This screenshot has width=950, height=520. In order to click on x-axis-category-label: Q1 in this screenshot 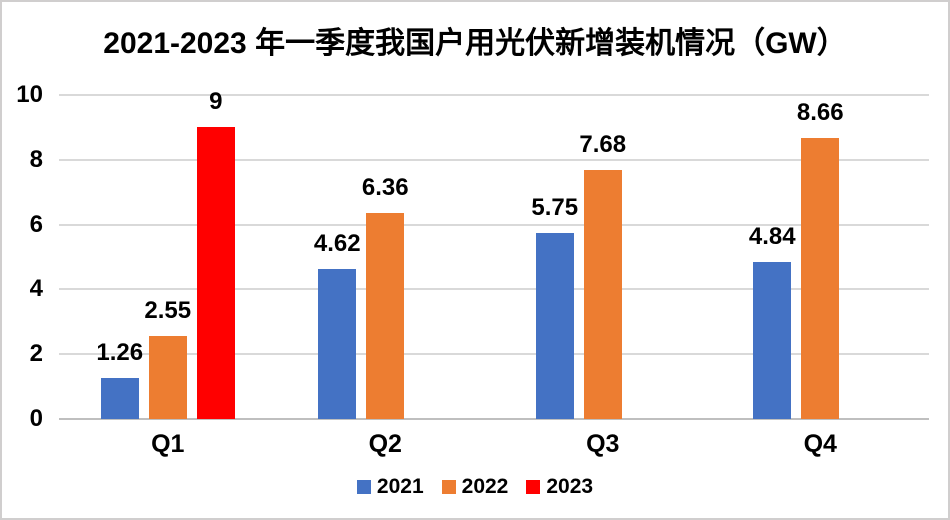, I will do `click(168, 444)`.